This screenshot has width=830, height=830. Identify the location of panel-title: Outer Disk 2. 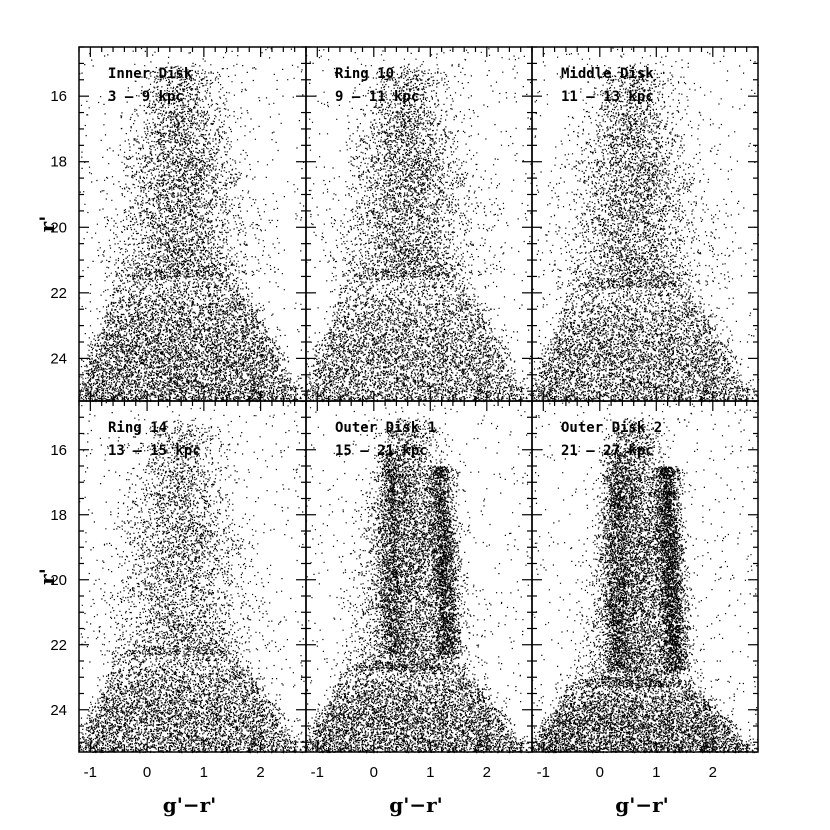
(611, 428).